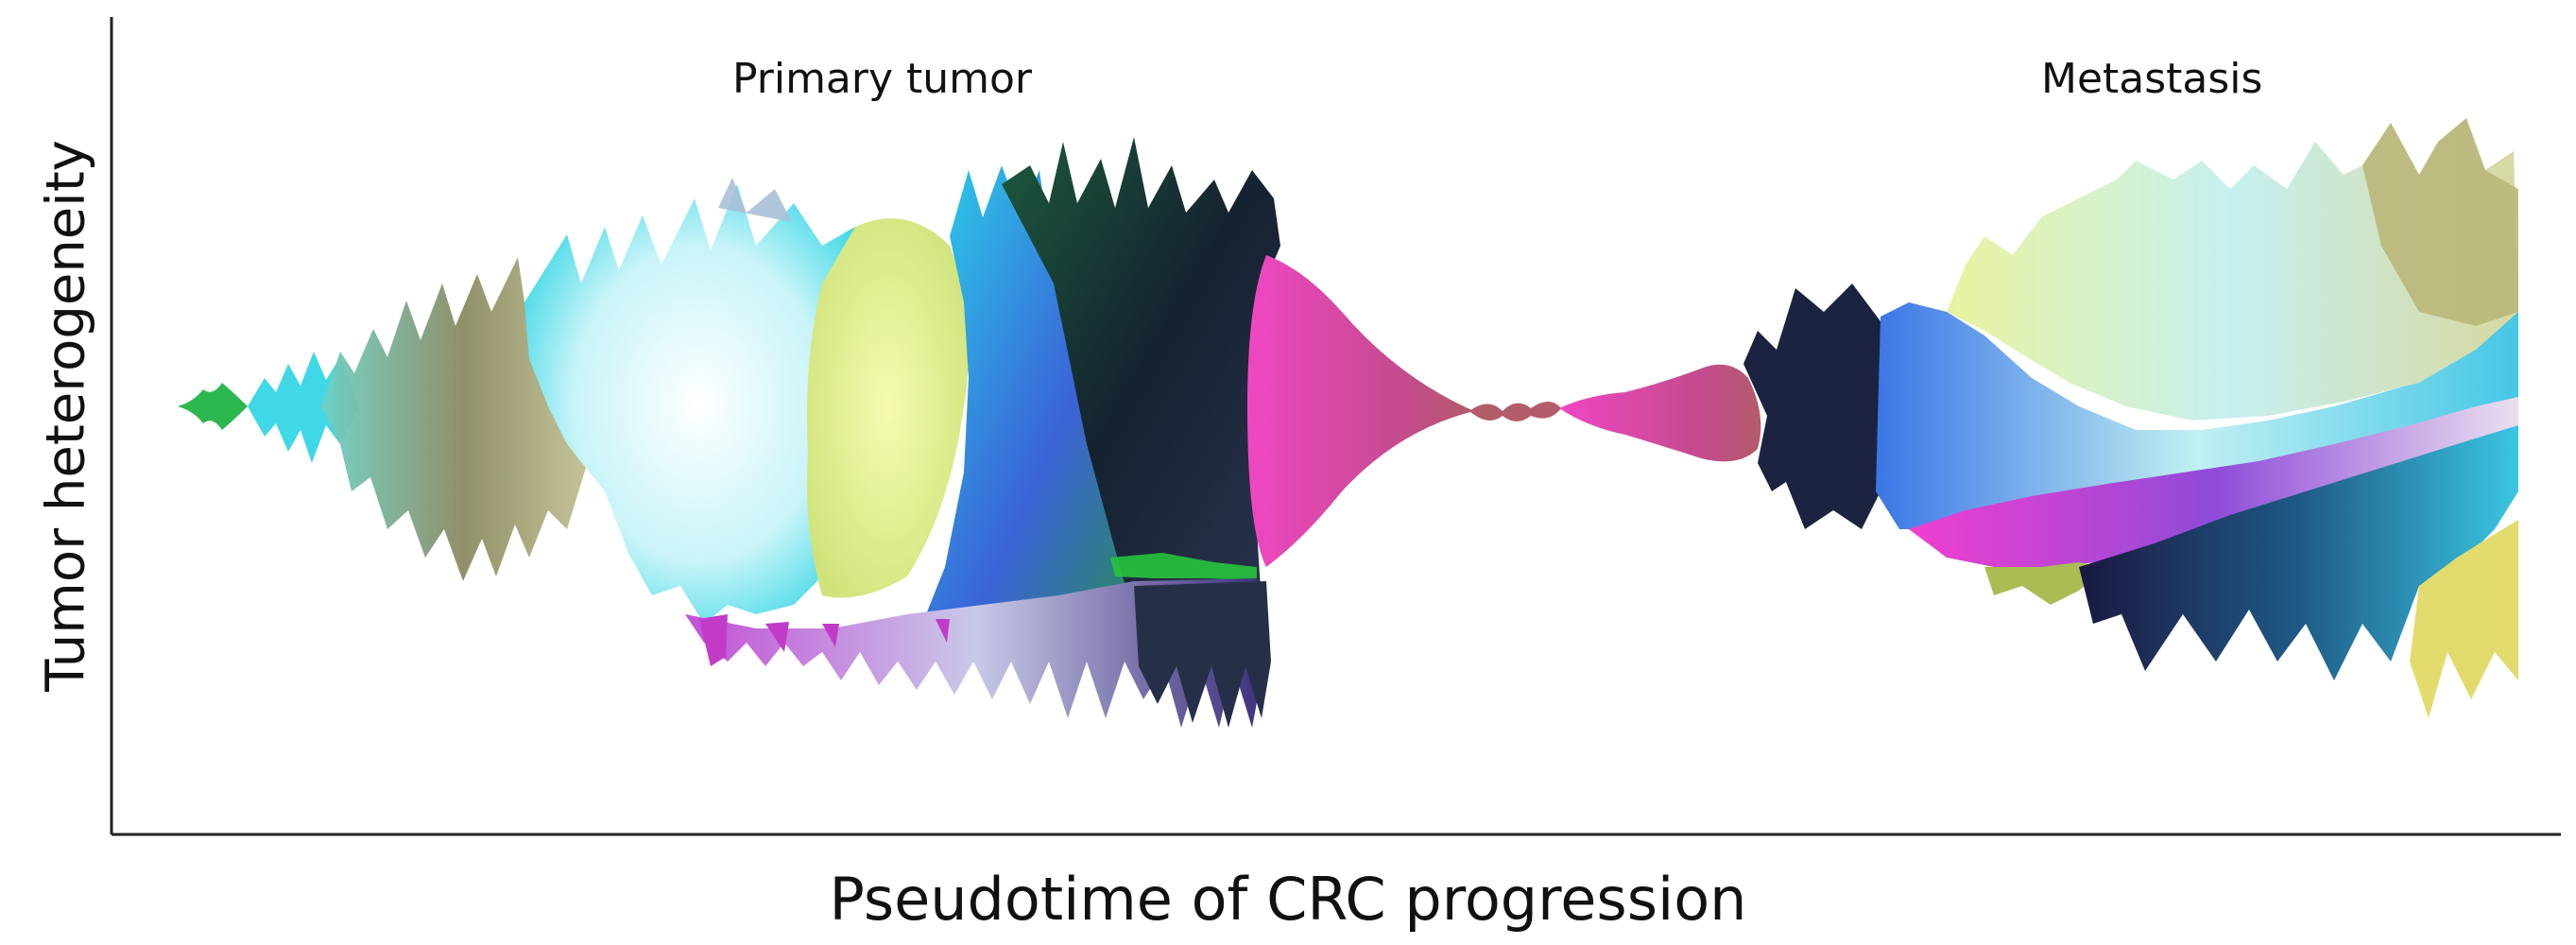  What do you see at coordinates (888, 408) in the screenshot?
I see `pale-yellow-clone` at bounding box center [888, 408].